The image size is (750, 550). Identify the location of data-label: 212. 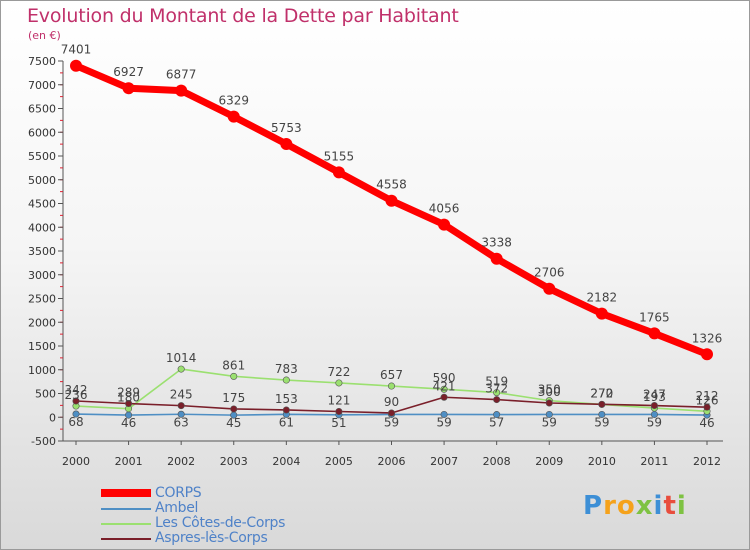
(707, 396).